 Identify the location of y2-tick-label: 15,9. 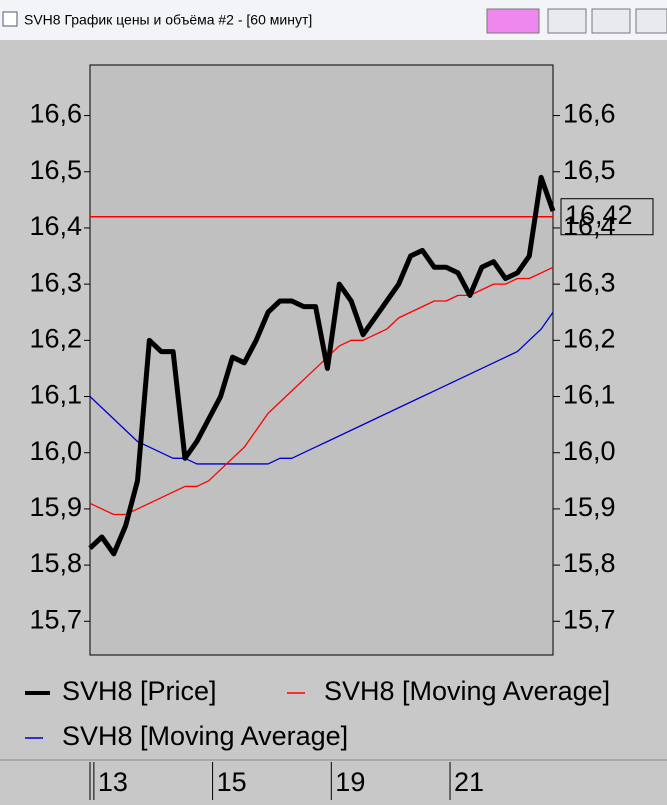
(589, 507).